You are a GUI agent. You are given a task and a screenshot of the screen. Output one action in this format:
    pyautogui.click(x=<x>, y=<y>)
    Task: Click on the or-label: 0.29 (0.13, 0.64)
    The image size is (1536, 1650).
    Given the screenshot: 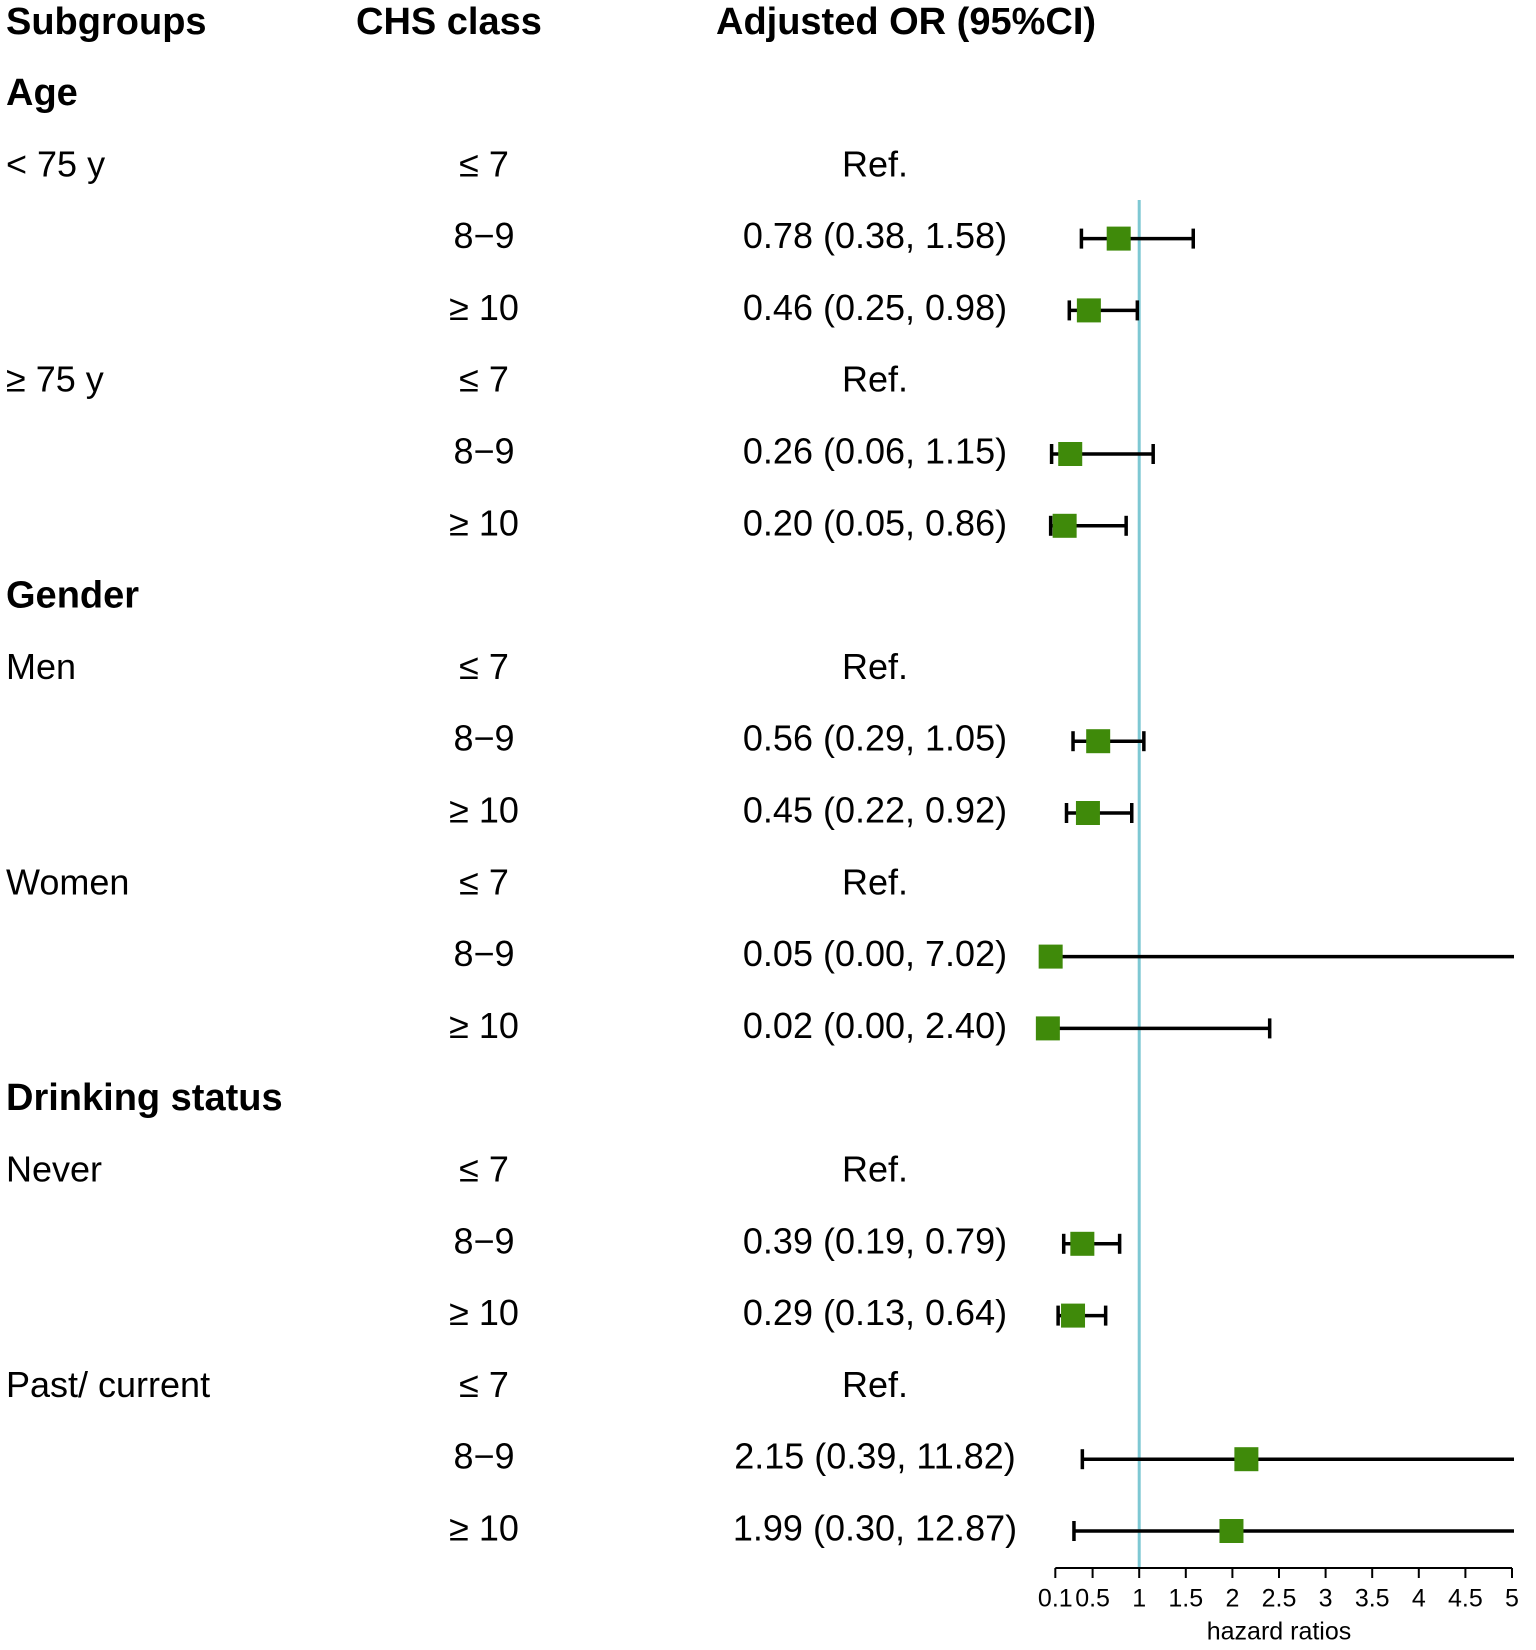 What is the action you would take?
    pyautogui.click(x=875, y=1312)
    